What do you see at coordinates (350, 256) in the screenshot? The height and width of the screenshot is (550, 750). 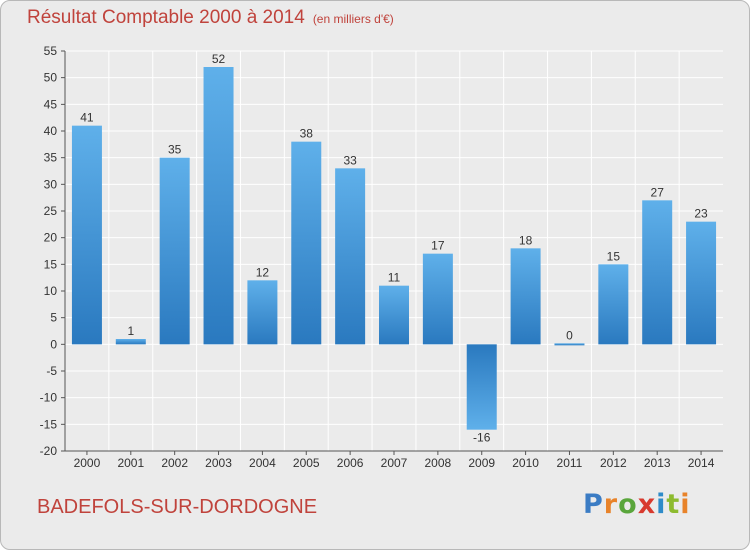 I see `bar-2006` at bounding box center [350, 256].